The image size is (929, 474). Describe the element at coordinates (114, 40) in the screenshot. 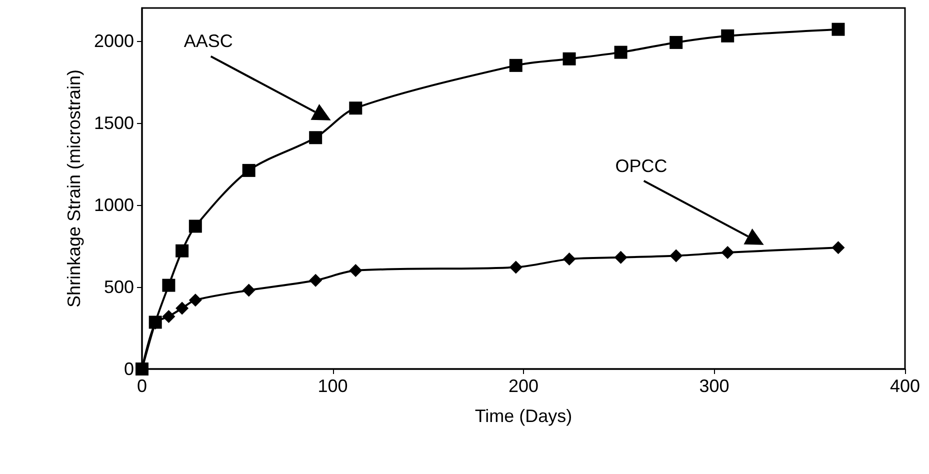

I see `y-tick-label: 2000` at that location.